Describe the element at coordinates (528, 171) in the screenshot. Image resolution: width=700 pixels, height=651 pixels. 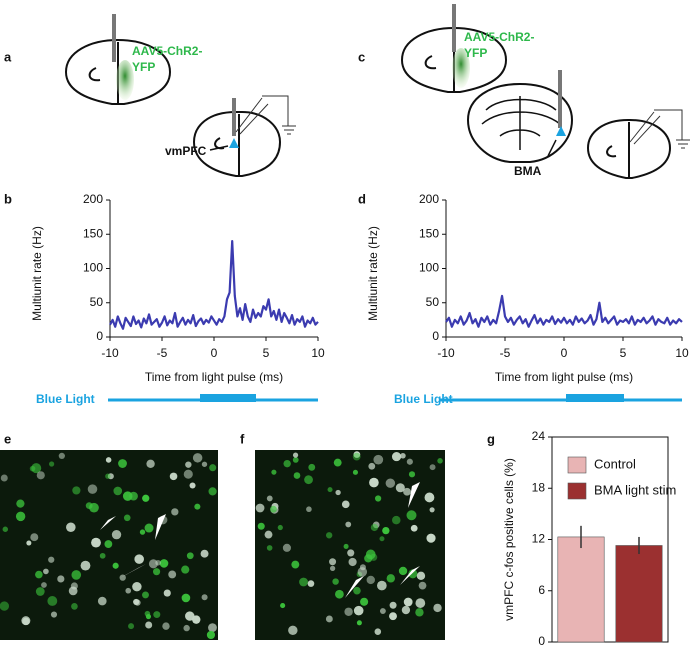
I see `annotation: BMA` at that location.